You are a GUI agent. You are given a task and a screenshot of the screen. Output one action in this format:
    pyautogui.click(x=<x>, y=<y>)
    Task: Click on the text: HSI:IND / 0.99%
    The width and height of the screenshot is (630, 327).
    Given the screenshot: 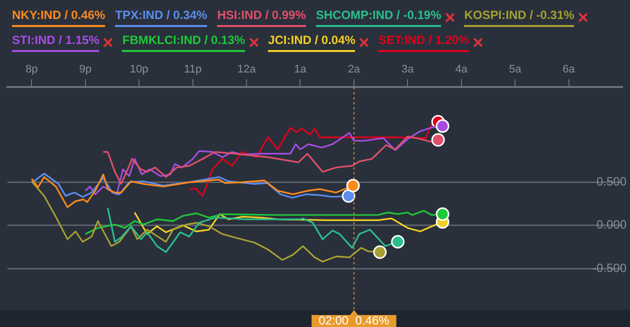 What is the action you would take?
    pyautogui.click(x=261, y=15)
    